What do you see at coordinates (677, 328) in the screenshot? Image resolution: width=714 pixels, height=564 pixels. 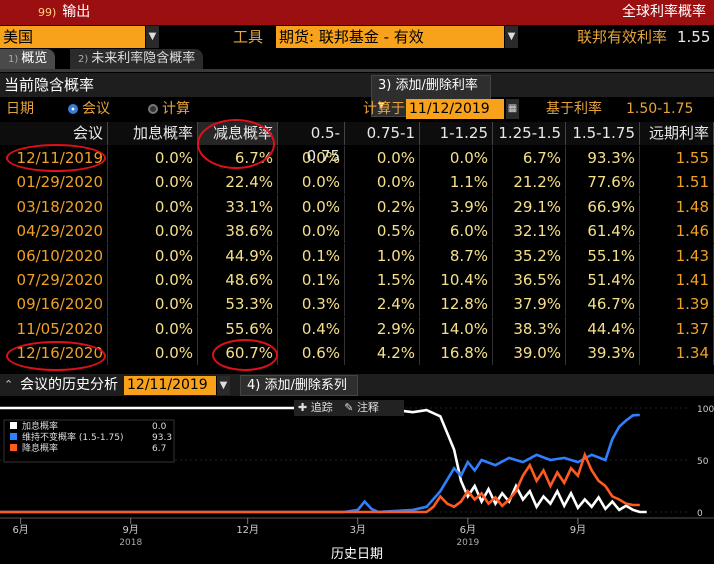 I see `table-cell: 1.37` at bounding box center [677, 328].